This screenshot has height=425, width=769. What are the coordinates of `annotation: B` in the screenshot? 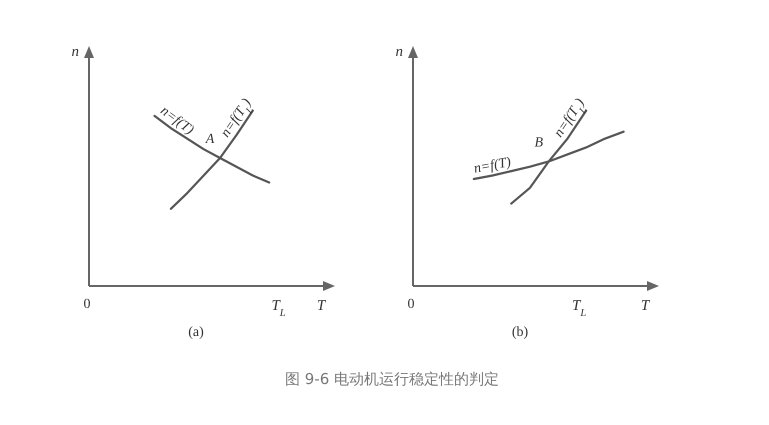 It's located at (539, 142).